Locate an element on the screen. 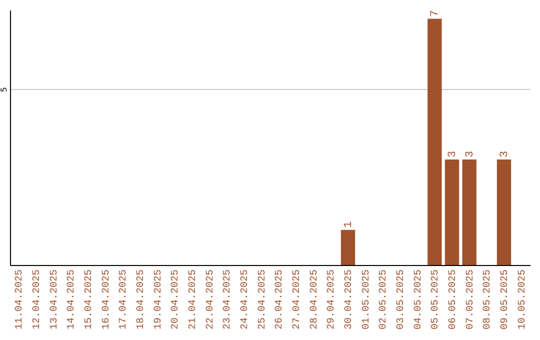 The image size is (540, 340). x-tick-label: 14.04.2025 is located at coordinates (72, 300).